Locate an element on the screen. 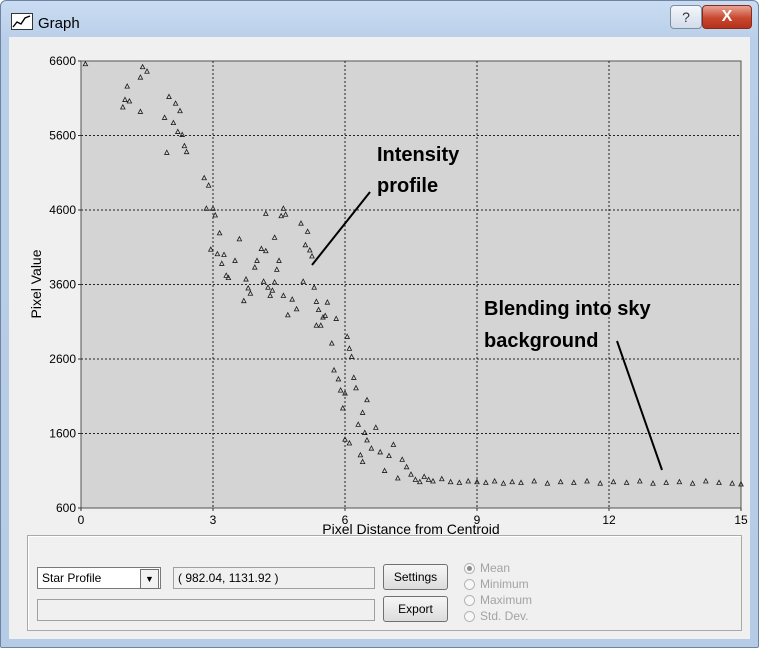 This screenshot has height=648, width=759. statistic-radio-group: Mean Minimum Maximum Std. Dev. is located at coordinates (524, 596).